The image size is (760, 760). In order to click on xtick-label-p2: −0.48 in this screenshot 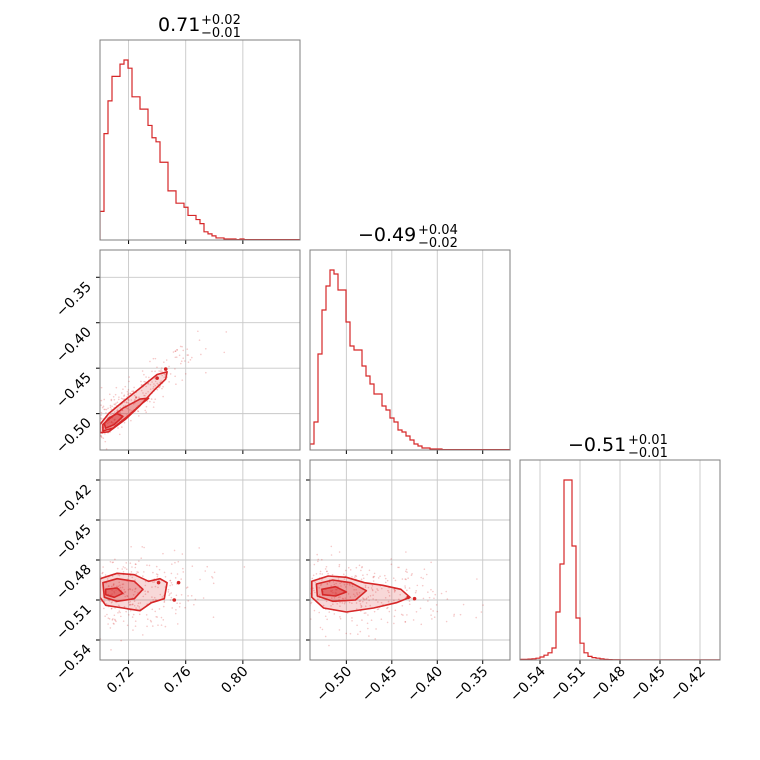, I will do `click(608, 685)`.